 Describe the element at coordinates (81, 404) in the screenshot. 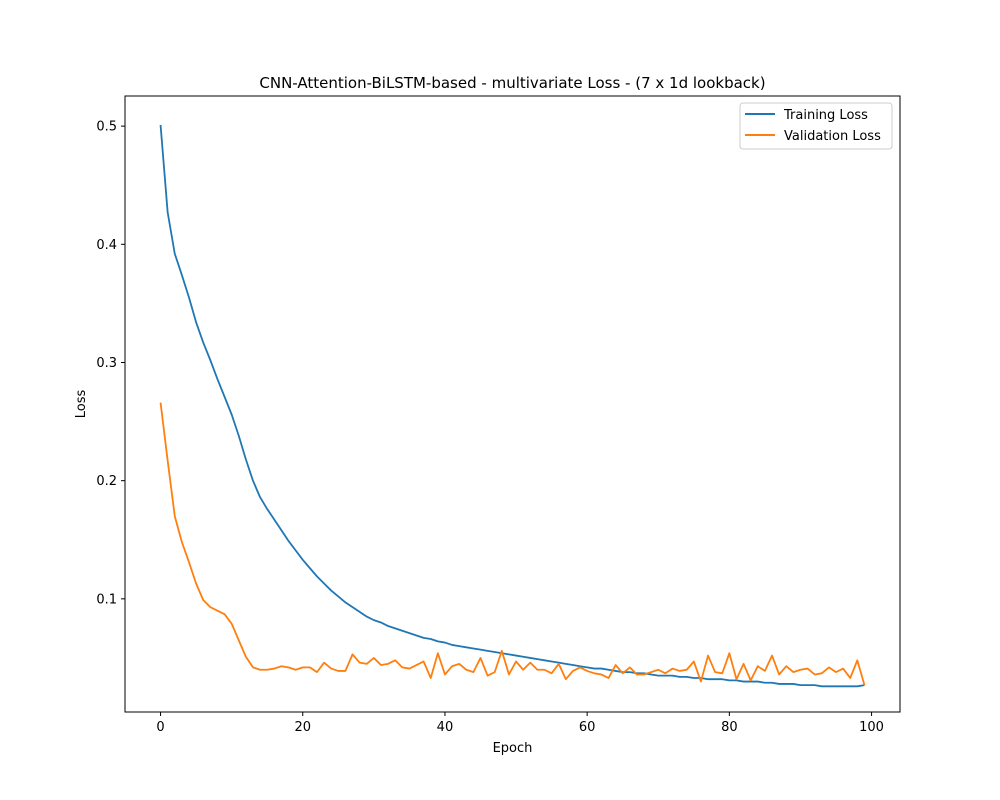

I see `y-axis-label: Loss` at that location.